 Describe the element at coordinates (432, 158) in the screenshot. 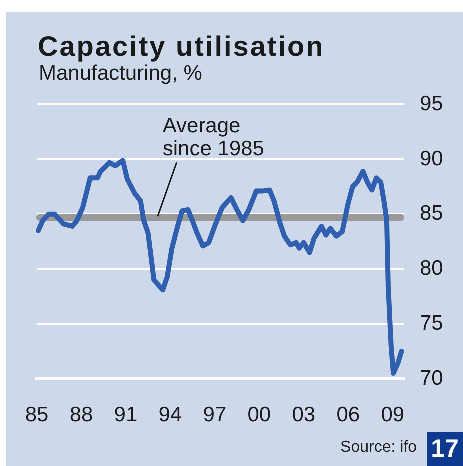

I see `y-tick-label: 90` at that location.